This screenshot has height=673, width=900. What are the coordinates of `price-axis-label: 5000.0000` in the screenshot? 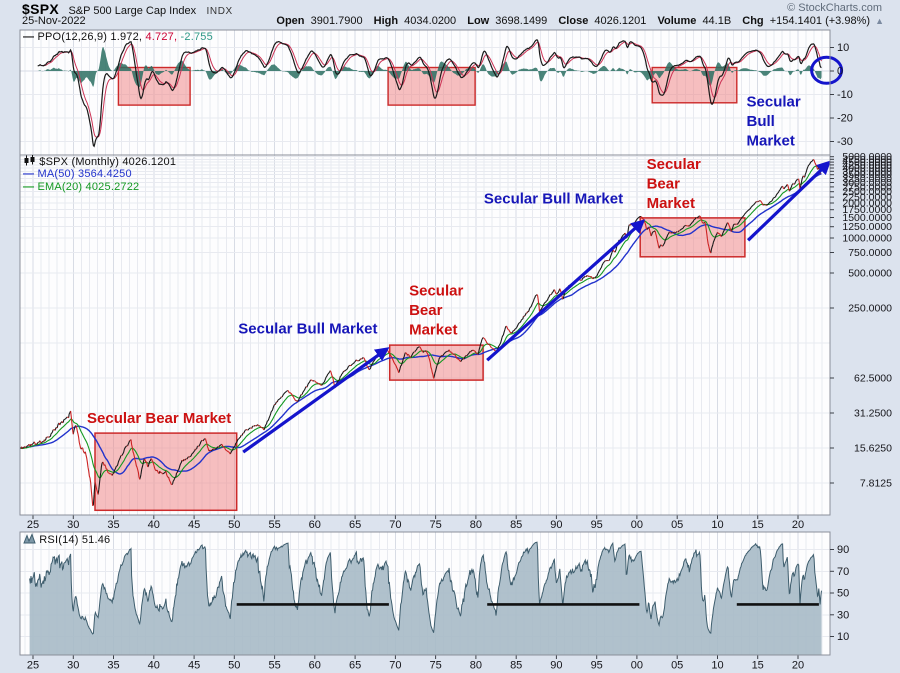 It's located at (867, 157).